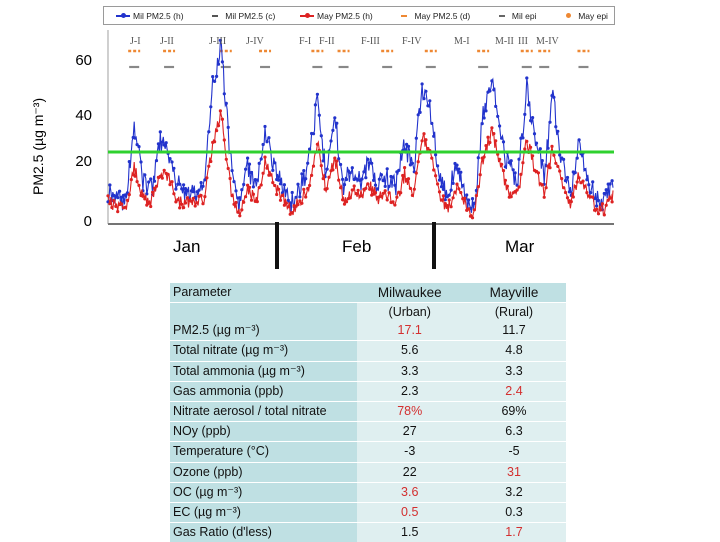 Image resolution: width=720 pixels, height=542 pixels. What do you see at coordinates (264, 512) in the screenshot?
I see `row-parameter: EC (µg m⁻³)` at bounding box center [264, 512].